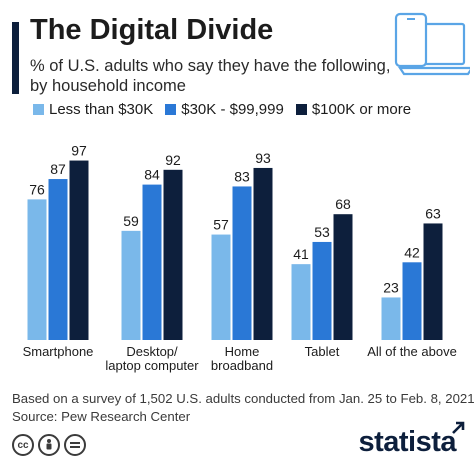 This screenshot has height=471, width=474. I want to click on data-label-tablet-high-income: 68, so click(343, 204).